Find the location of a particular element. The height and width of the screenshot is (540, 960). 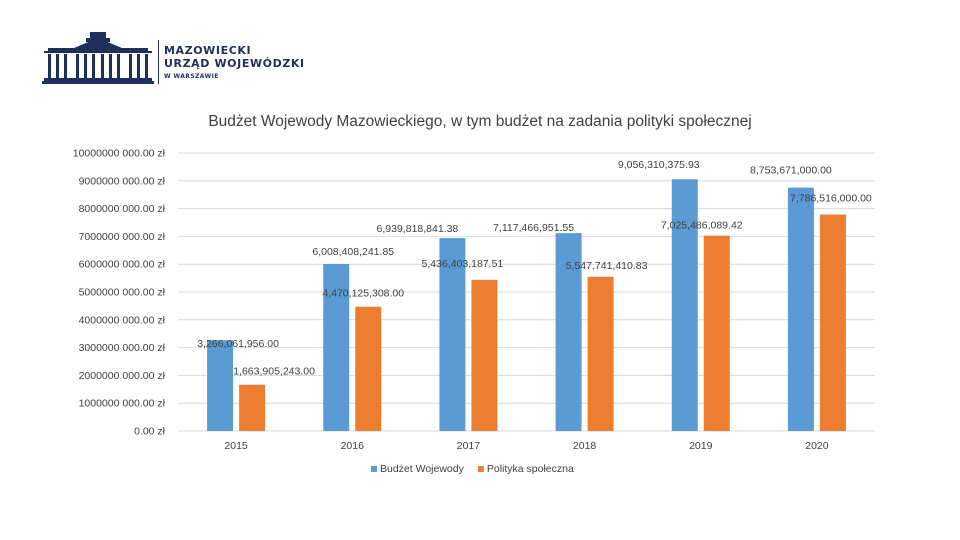

data-label: 7,786,516,000.00 is located at coordinates (831, 199).